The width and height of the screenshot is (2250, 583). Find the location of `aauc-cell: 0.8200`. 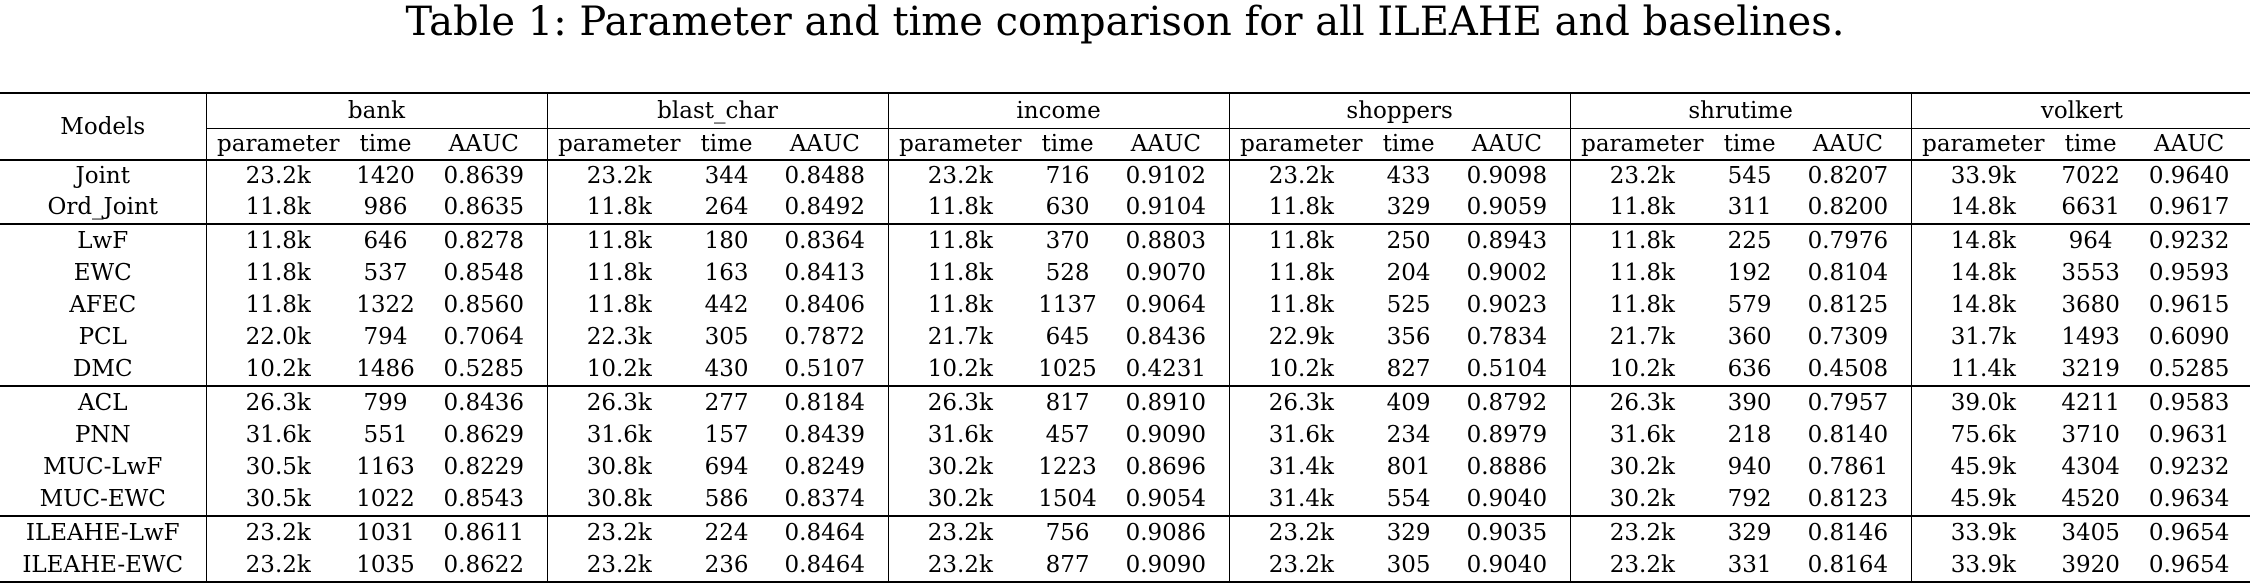

aauc-cell: 0.8200 is located at coordinates (1848, 207).